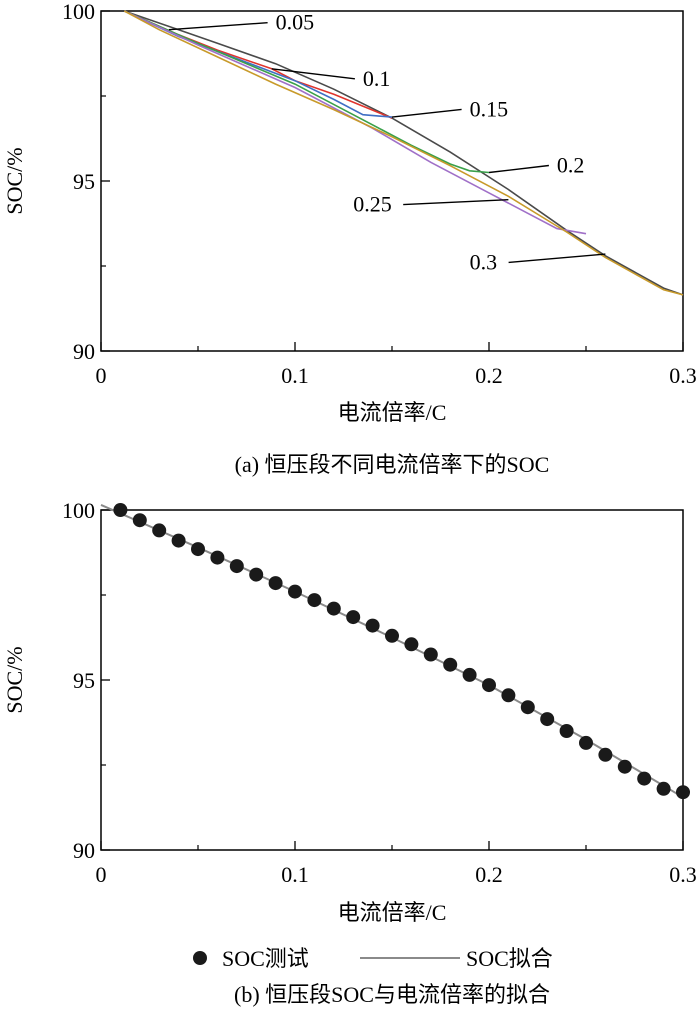 The height and width of the screenshot is (1012, 700). Describe the element at coordinates (557, 258) in the screenshot. I see `annotation-leader-0.3` at that location.